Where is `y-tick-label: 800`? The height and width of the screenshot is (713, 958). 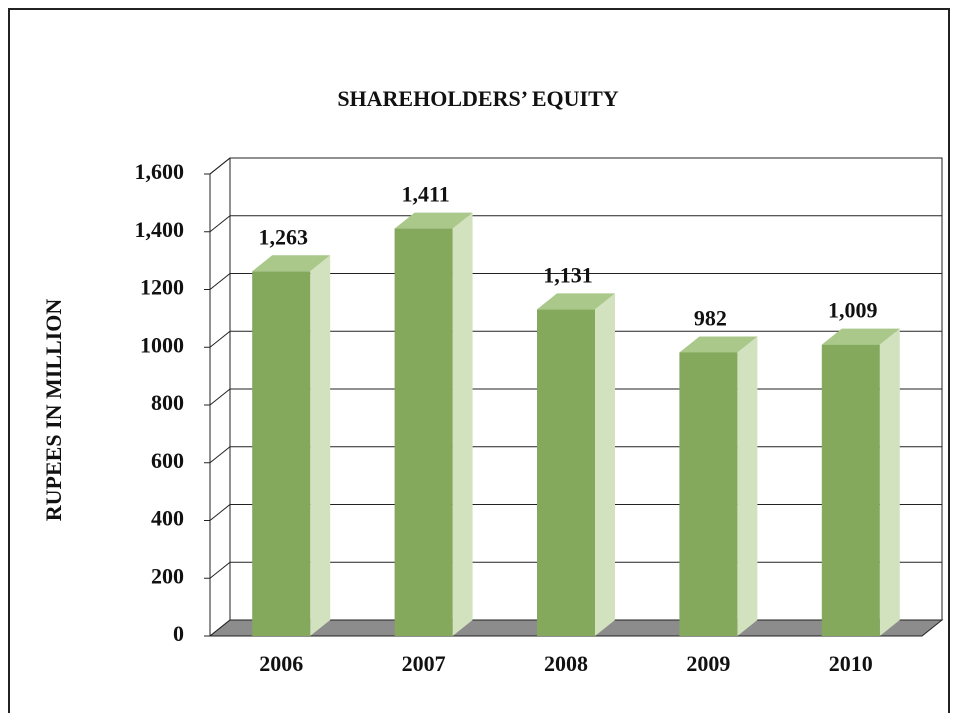 y-tick-label: 800 is located at coordinates (167, 402).